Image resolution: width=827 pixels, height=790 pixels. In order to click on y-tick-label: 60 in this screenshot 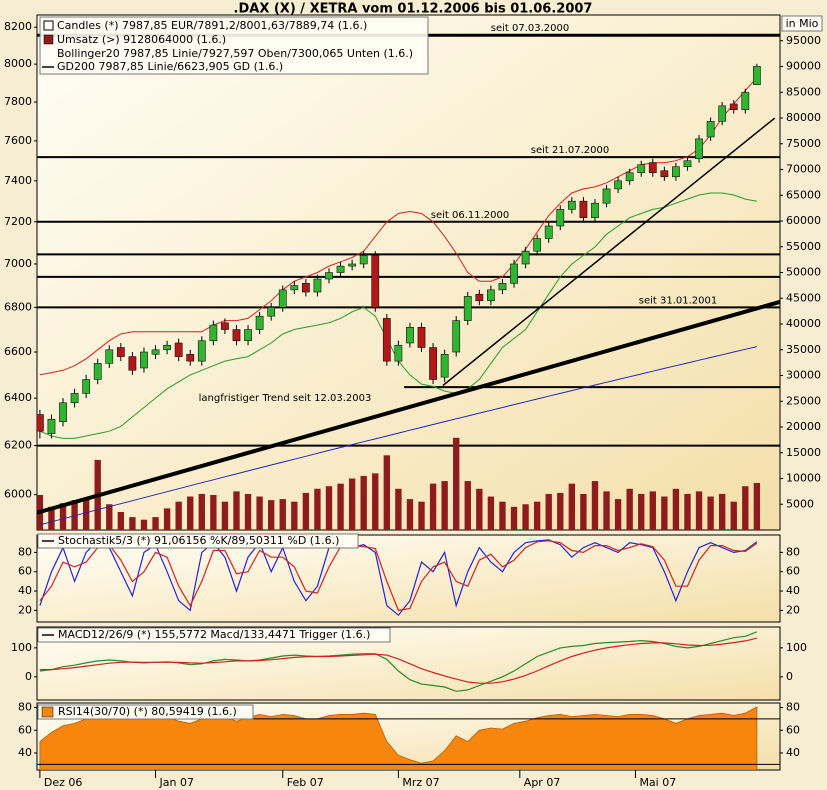, I will do `click(25, 571)`.